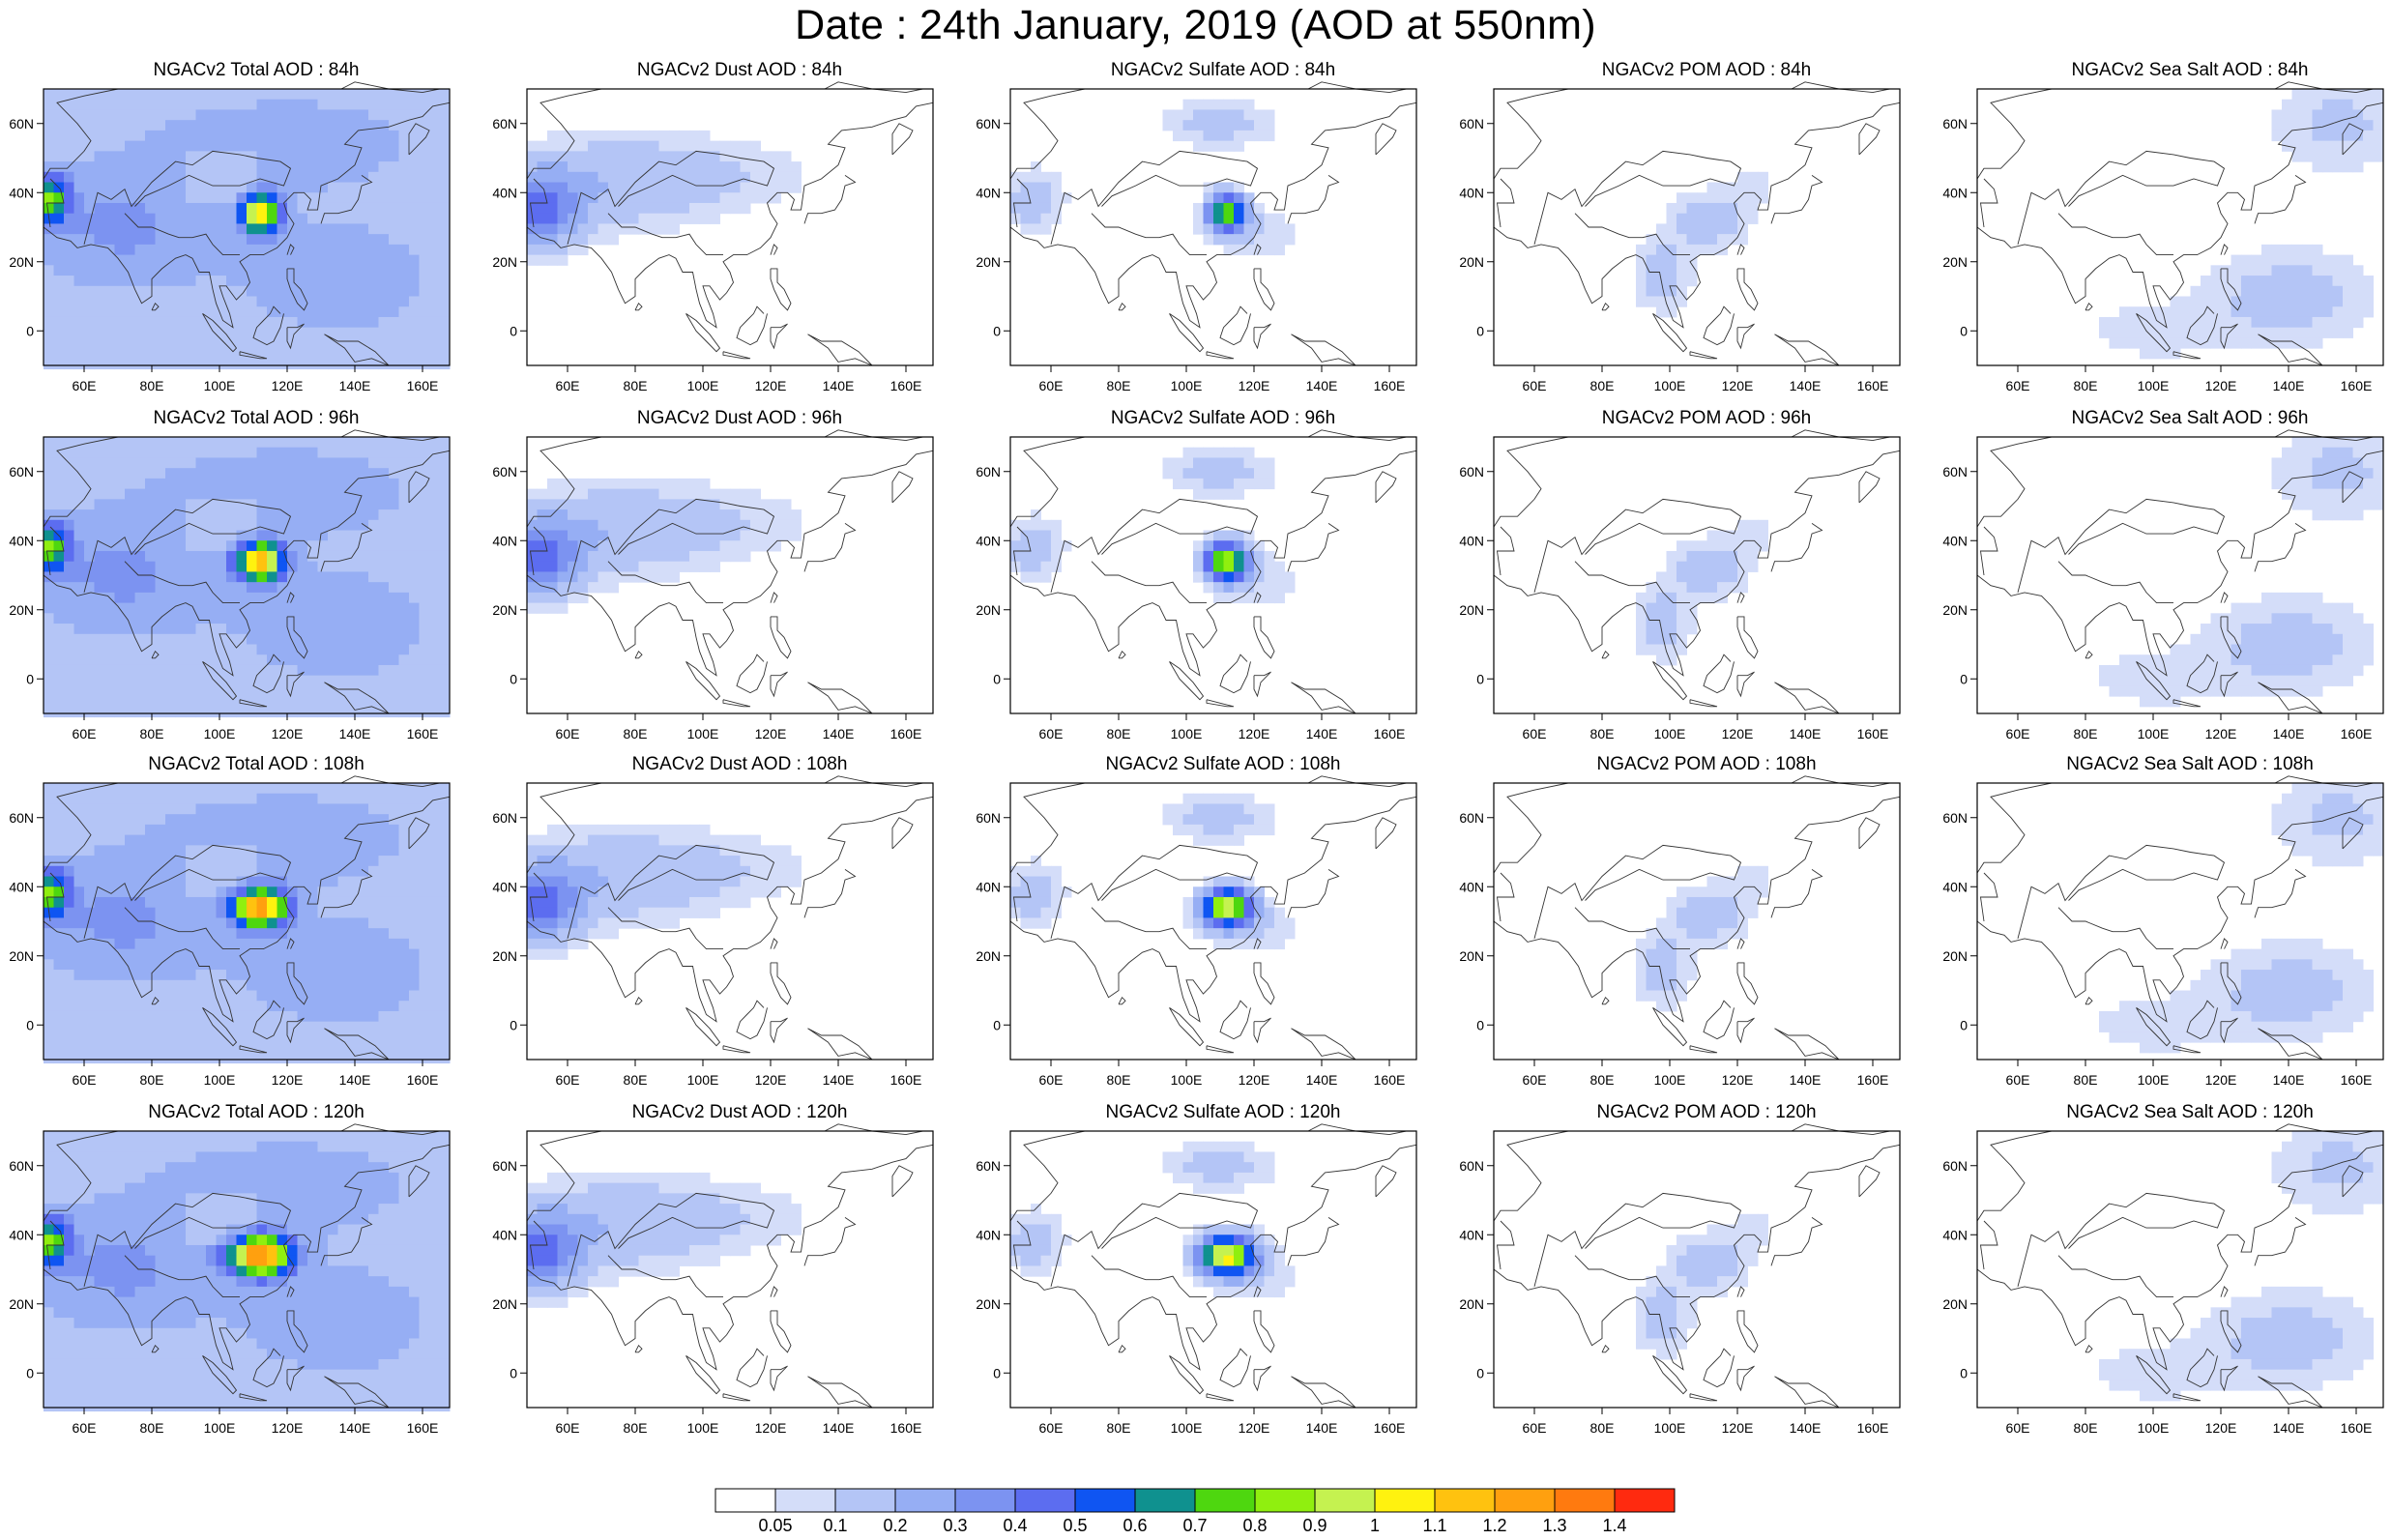  What do you see at coordinates (1262, 684) in the screenshot?
I see `coastline` at bounding box center [1262, 684].